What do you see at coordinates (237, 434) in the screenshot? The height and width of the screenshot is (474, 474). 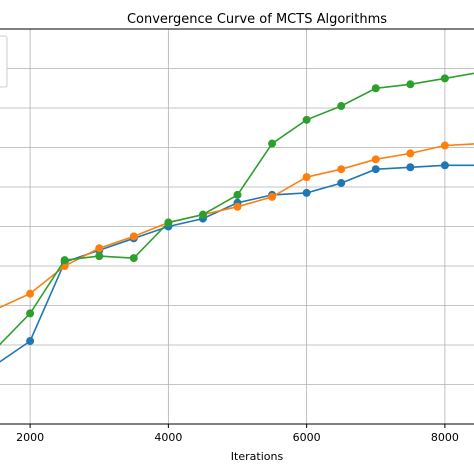 I see `x-ticks: 2000 4000 6000 8000` at bounding box center [237, 434].